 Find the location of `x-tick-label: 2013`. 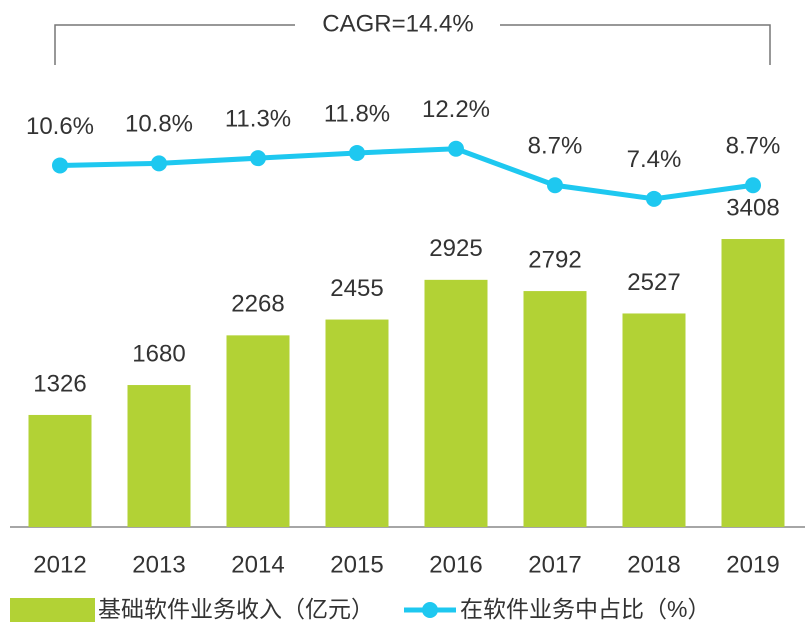

x-tick-label: 2013 is located at coordinates (158, 564).